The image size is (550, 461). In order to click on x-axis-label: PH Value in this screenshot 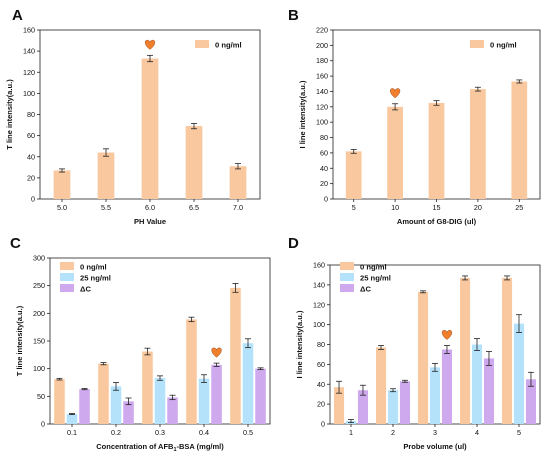, I will do `click(150, 221)`.